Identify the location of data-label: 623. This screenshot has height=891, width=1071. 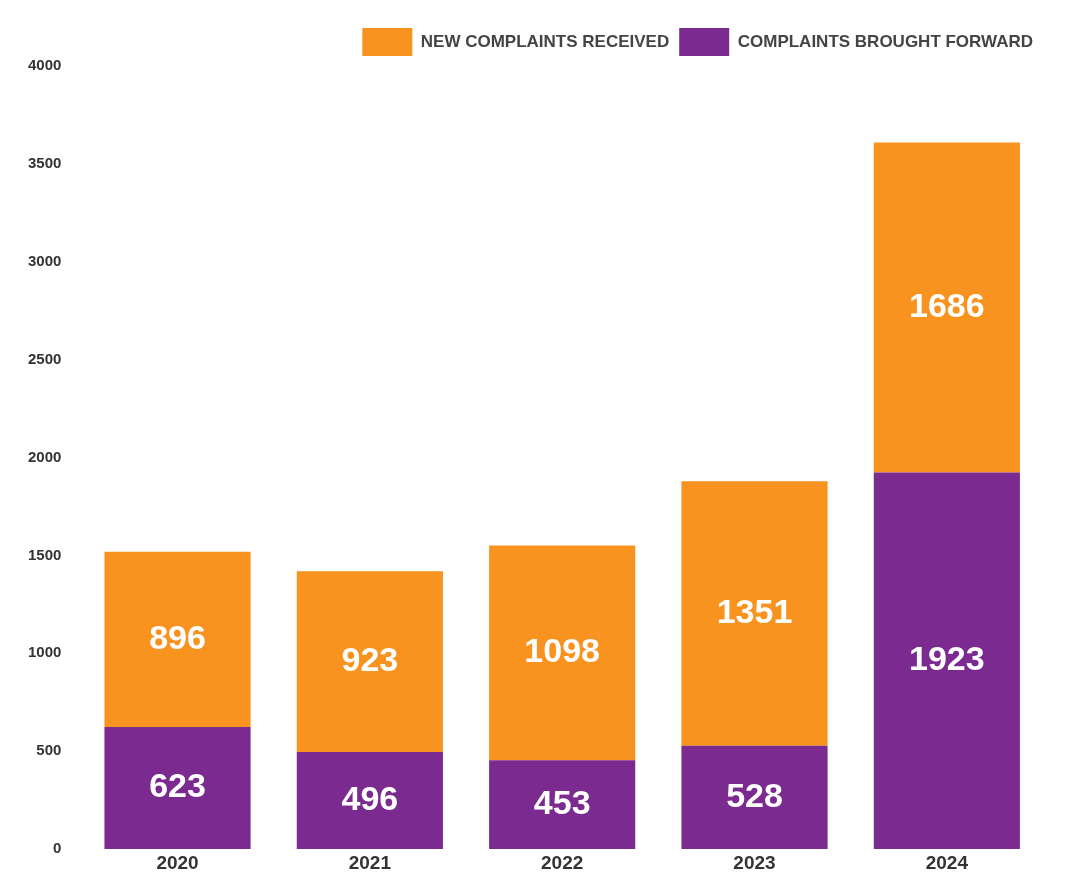
(177, 785).